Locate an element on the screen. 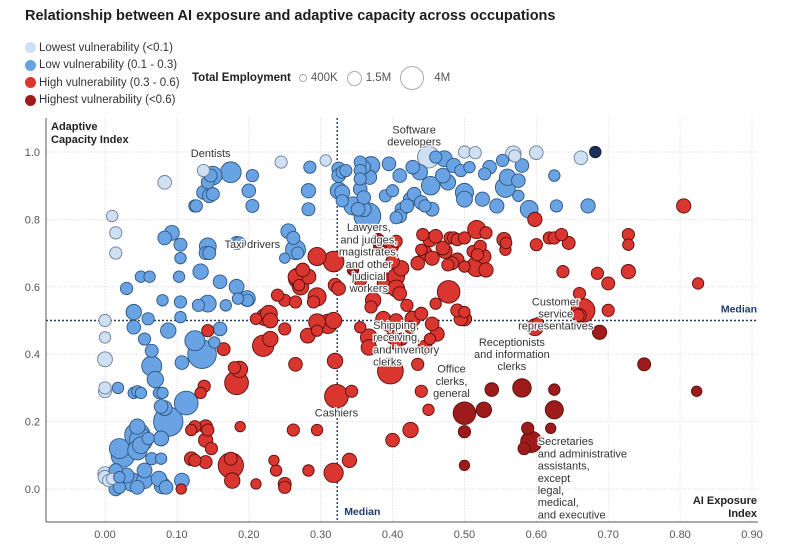 The height and width of the screenshot is (553, 800). annotation-label: and administrative is located at coordinates (582, 454).